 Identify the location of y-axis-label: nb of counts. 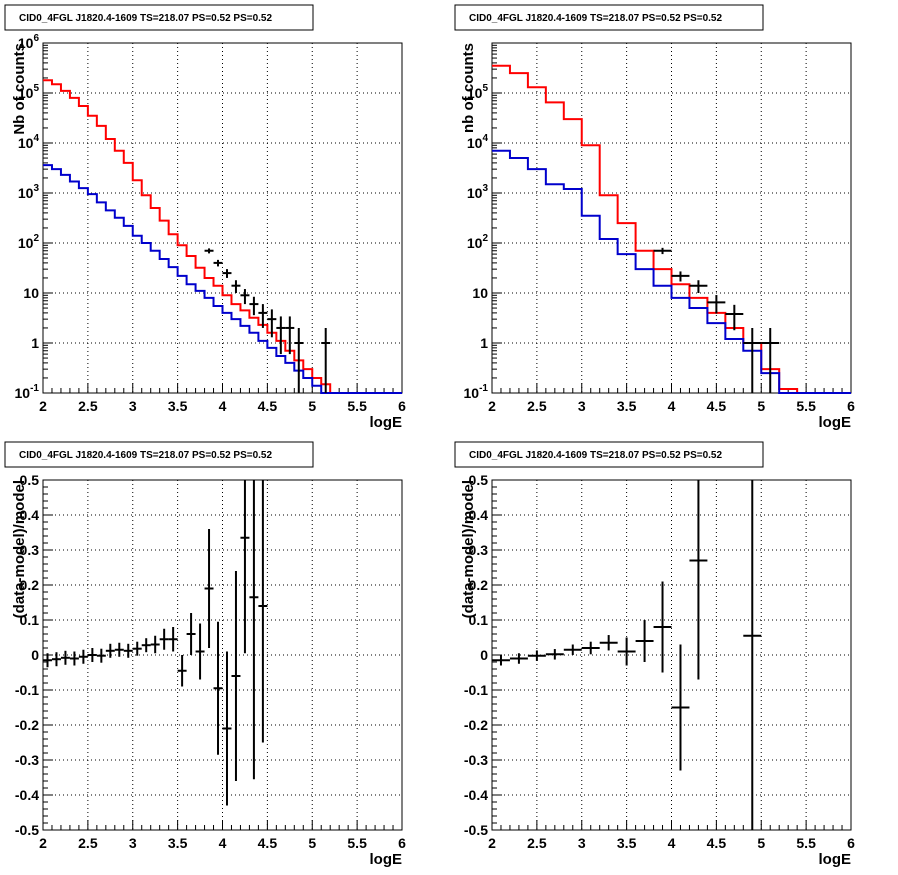
(468, 88).